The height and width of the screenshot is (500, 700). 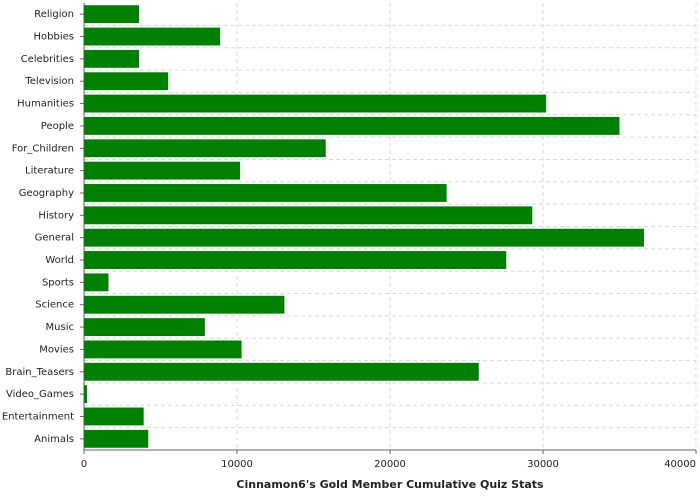 What do you see at coordinates (390, 464) in the screenshot?
I see `x-tick-label: 20000` at bounding box center [390, 464].